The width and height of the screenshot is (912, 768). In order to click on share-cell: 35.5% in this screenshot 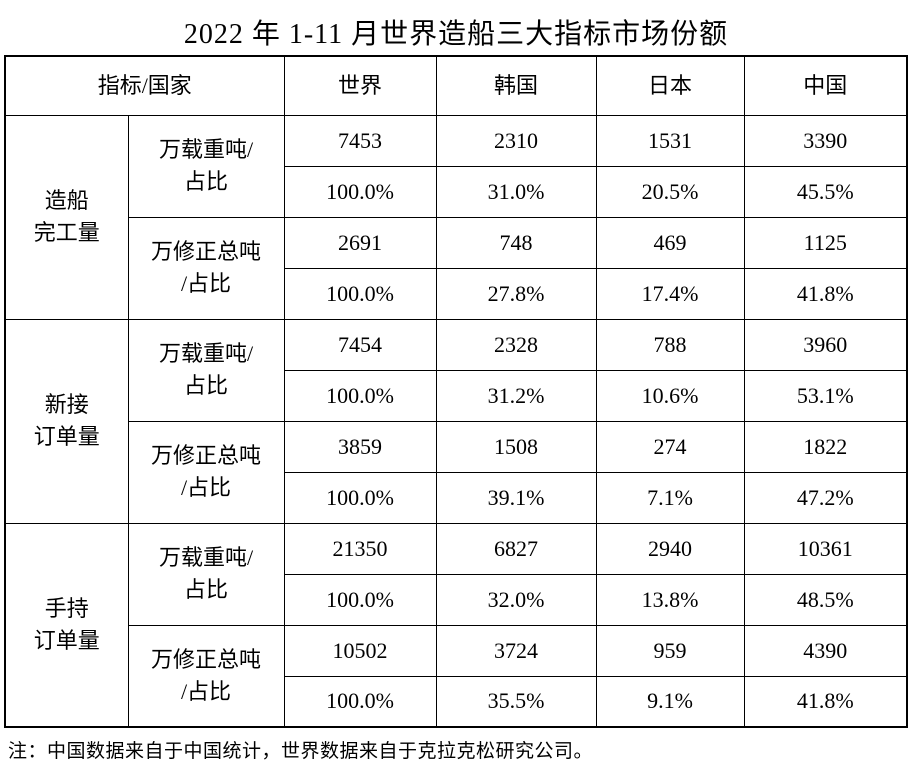, I will do `click(516, 701)`.